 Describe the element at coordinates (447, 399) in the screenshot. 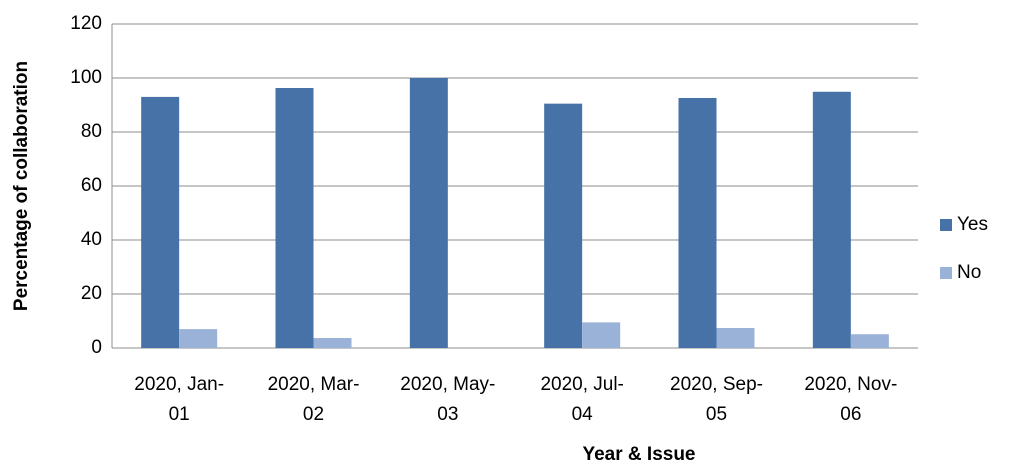

I see `x-tick-label: 2020, May-03` at that location.